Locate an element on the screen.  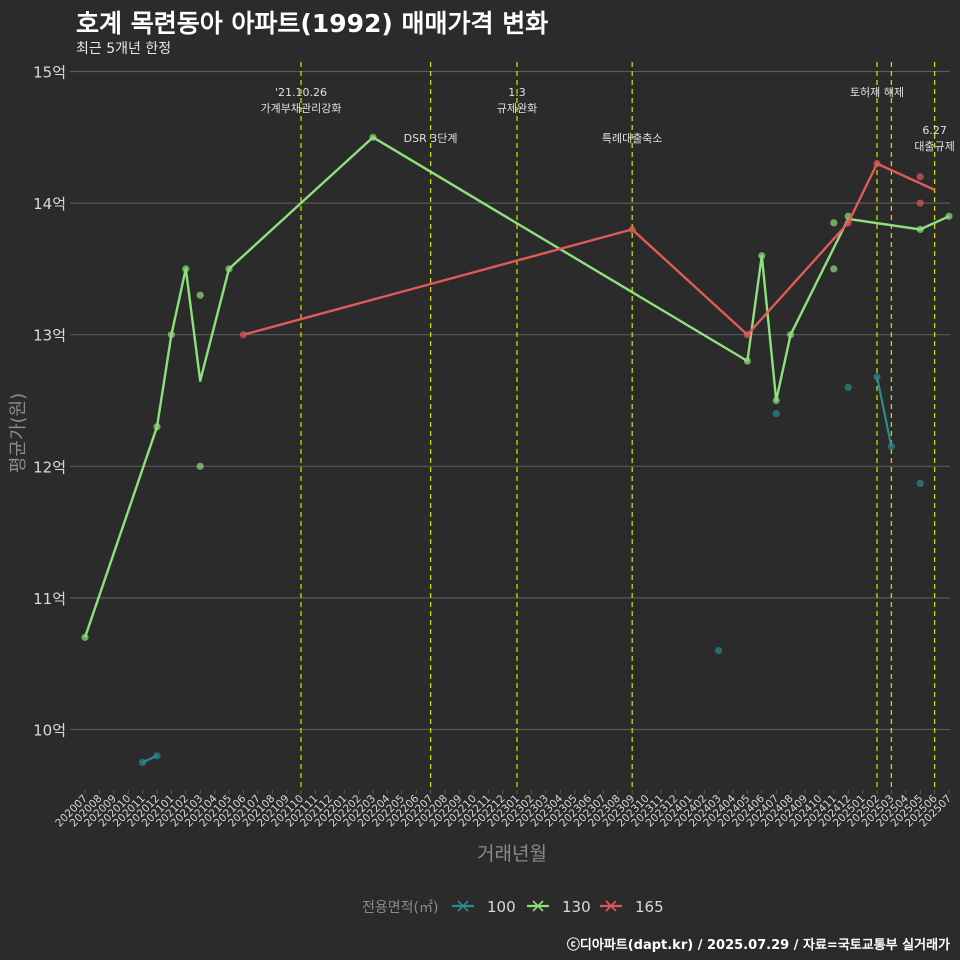
y-tick-label: 14억 is located at coordinates (49, 204).